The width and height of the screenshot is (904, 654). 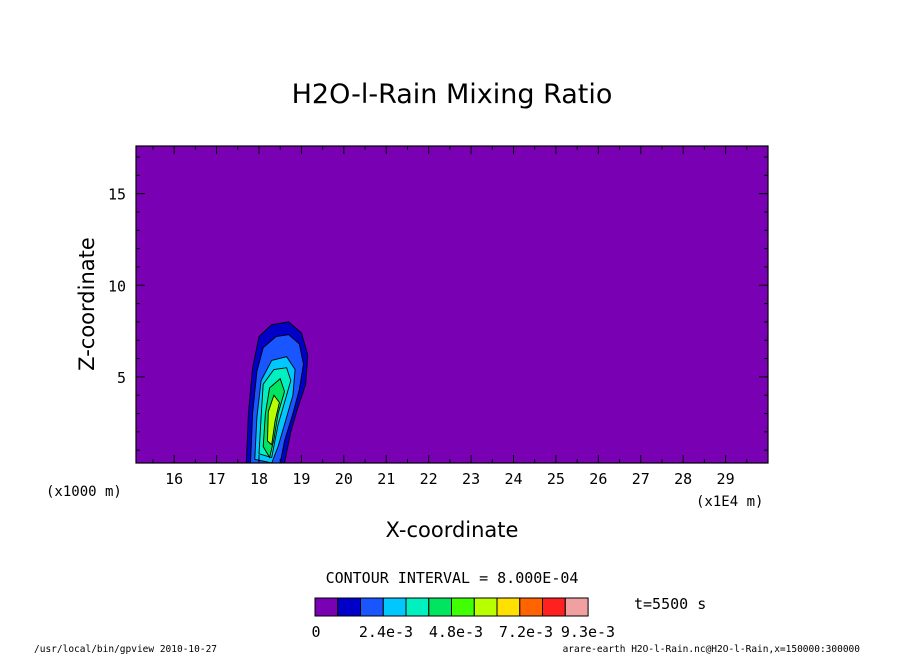 What do you see at coordinates (513, 479) in the screenshot?
I see `x-tick-label: 24` at bounding box center [513, 479].